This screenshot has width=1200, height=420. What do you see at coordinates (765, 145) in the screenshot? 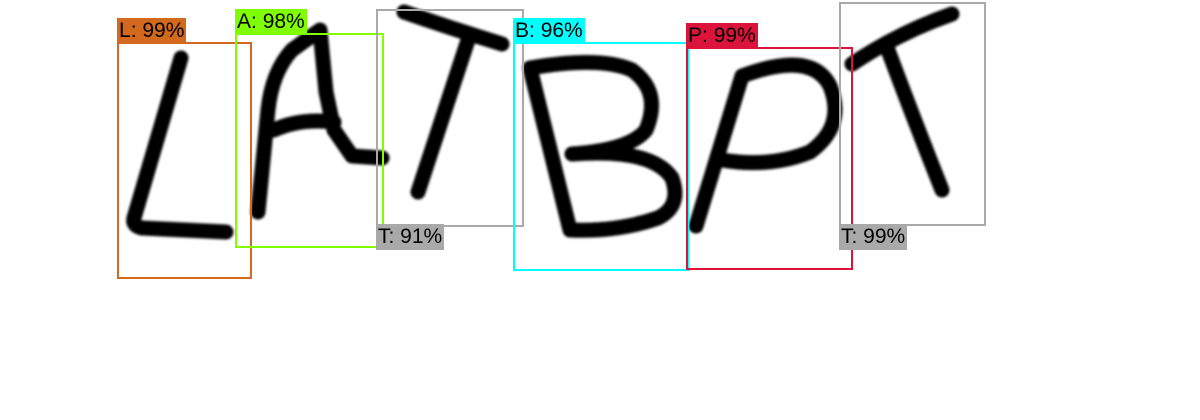
I see `letter-p-glyph` at bounding box center [765, 145].